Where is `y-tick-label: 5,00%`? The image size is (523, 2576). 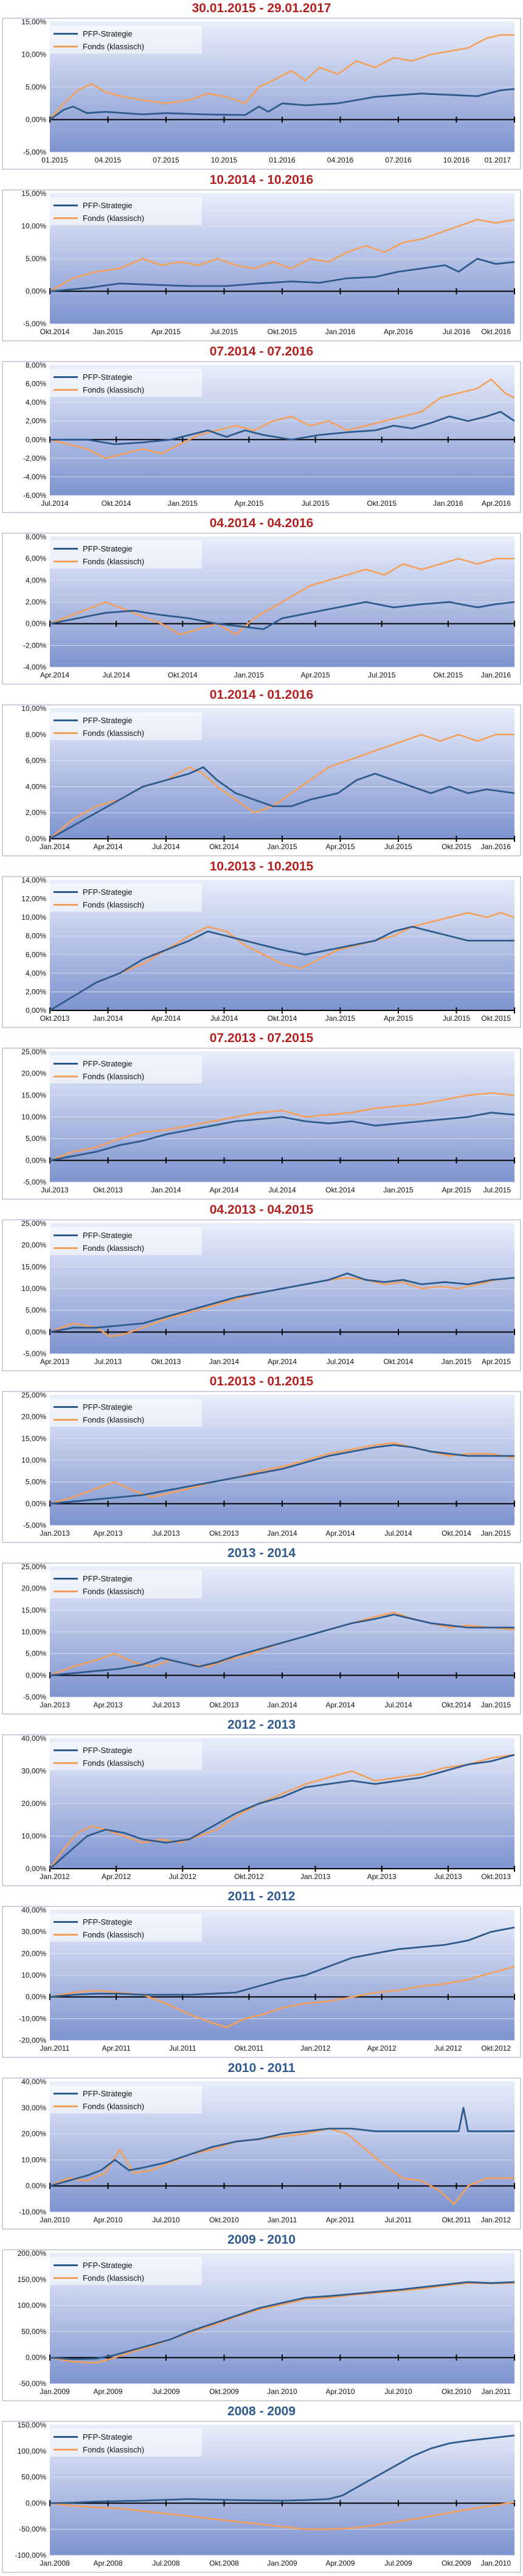 y-tick-label: 5,00% is located at coordinates (36, 1654).